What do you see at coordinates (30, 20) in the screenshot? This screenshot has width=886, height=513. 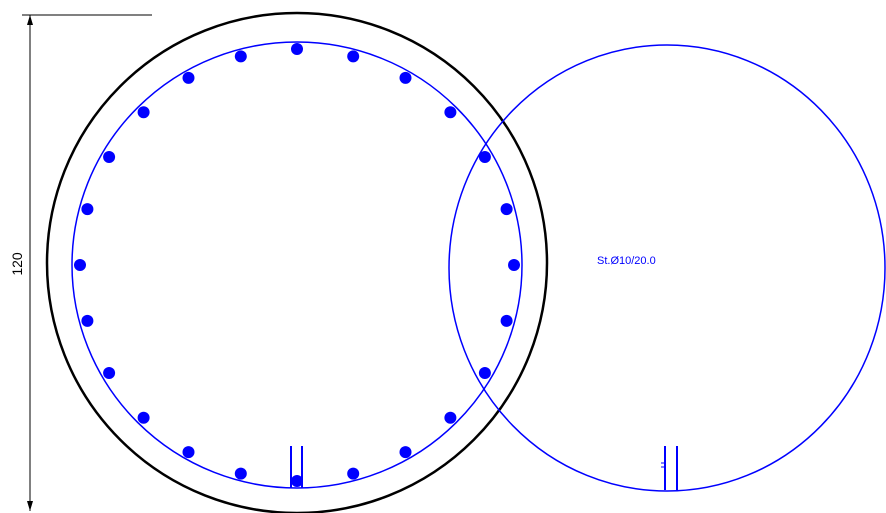 I see `dimension-arrow-top` at bounding box center [30, 20].